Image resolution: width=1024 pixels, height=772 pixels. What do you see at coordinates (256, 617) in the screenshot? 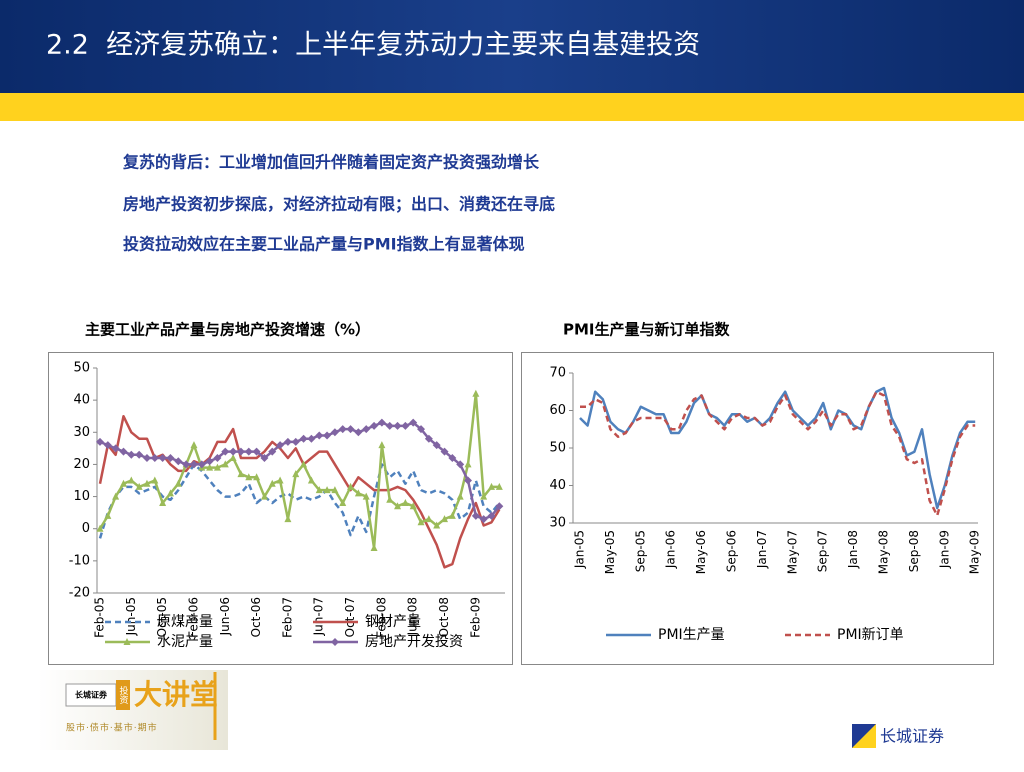
I see `x-tick-label: Oct-06` at bounding box center [256, 617].